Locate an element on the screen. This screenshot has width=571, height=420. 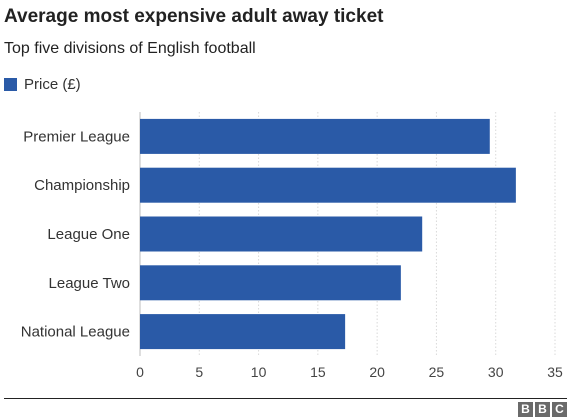
category-label: National League is located at coordinates (75, 332).